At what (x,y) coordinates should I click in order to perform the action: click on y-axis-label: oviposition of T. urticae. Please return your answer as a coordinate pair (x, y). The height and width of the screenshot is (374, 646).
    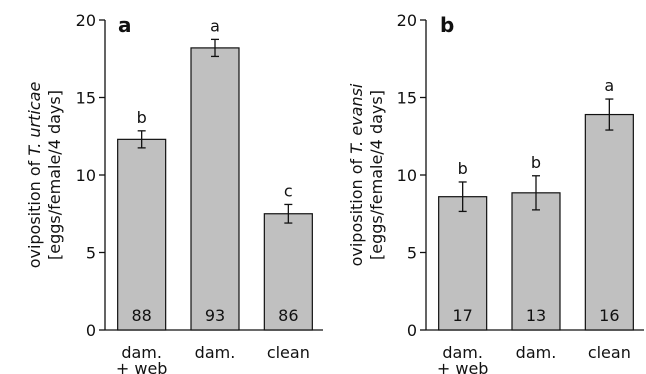
    Looking at the image, I should click on (34, 175).